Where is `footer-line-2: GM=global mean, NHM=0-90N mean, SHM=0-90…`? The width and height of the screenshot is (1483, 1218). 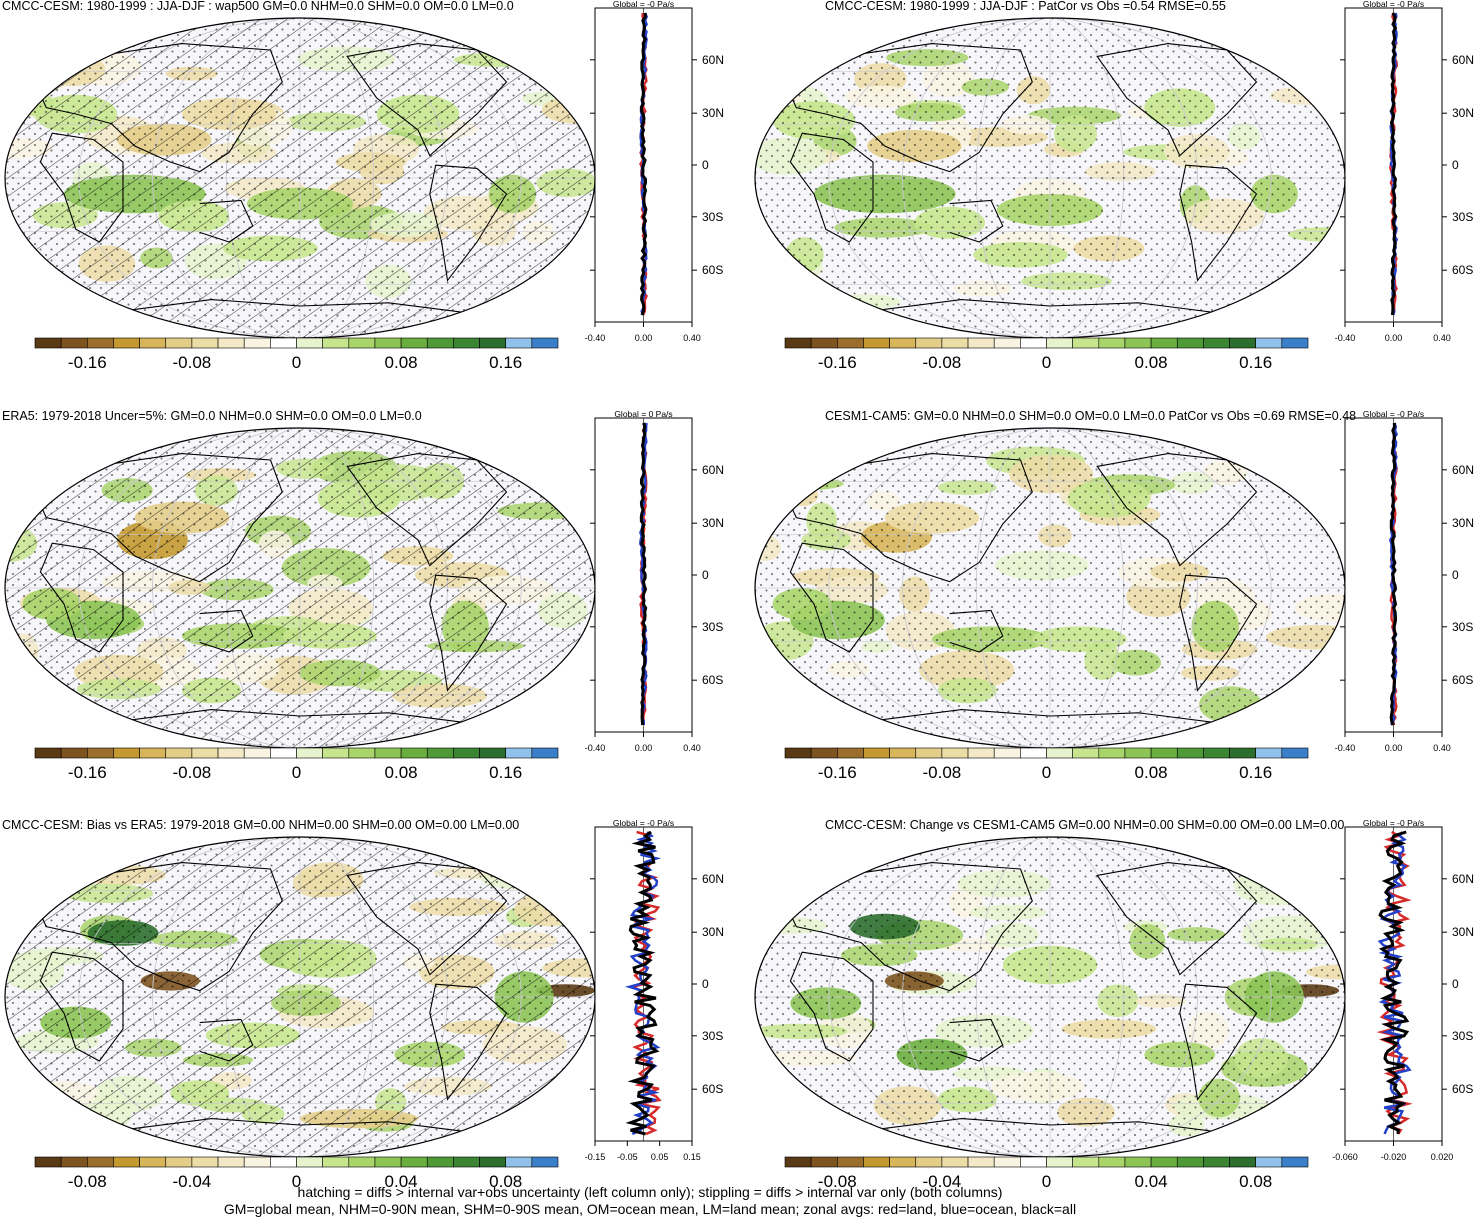
footer-line-2: GM=global mean, NHM=0-90N mean, SHM=0-90… is located at coordinates (650, 1209).